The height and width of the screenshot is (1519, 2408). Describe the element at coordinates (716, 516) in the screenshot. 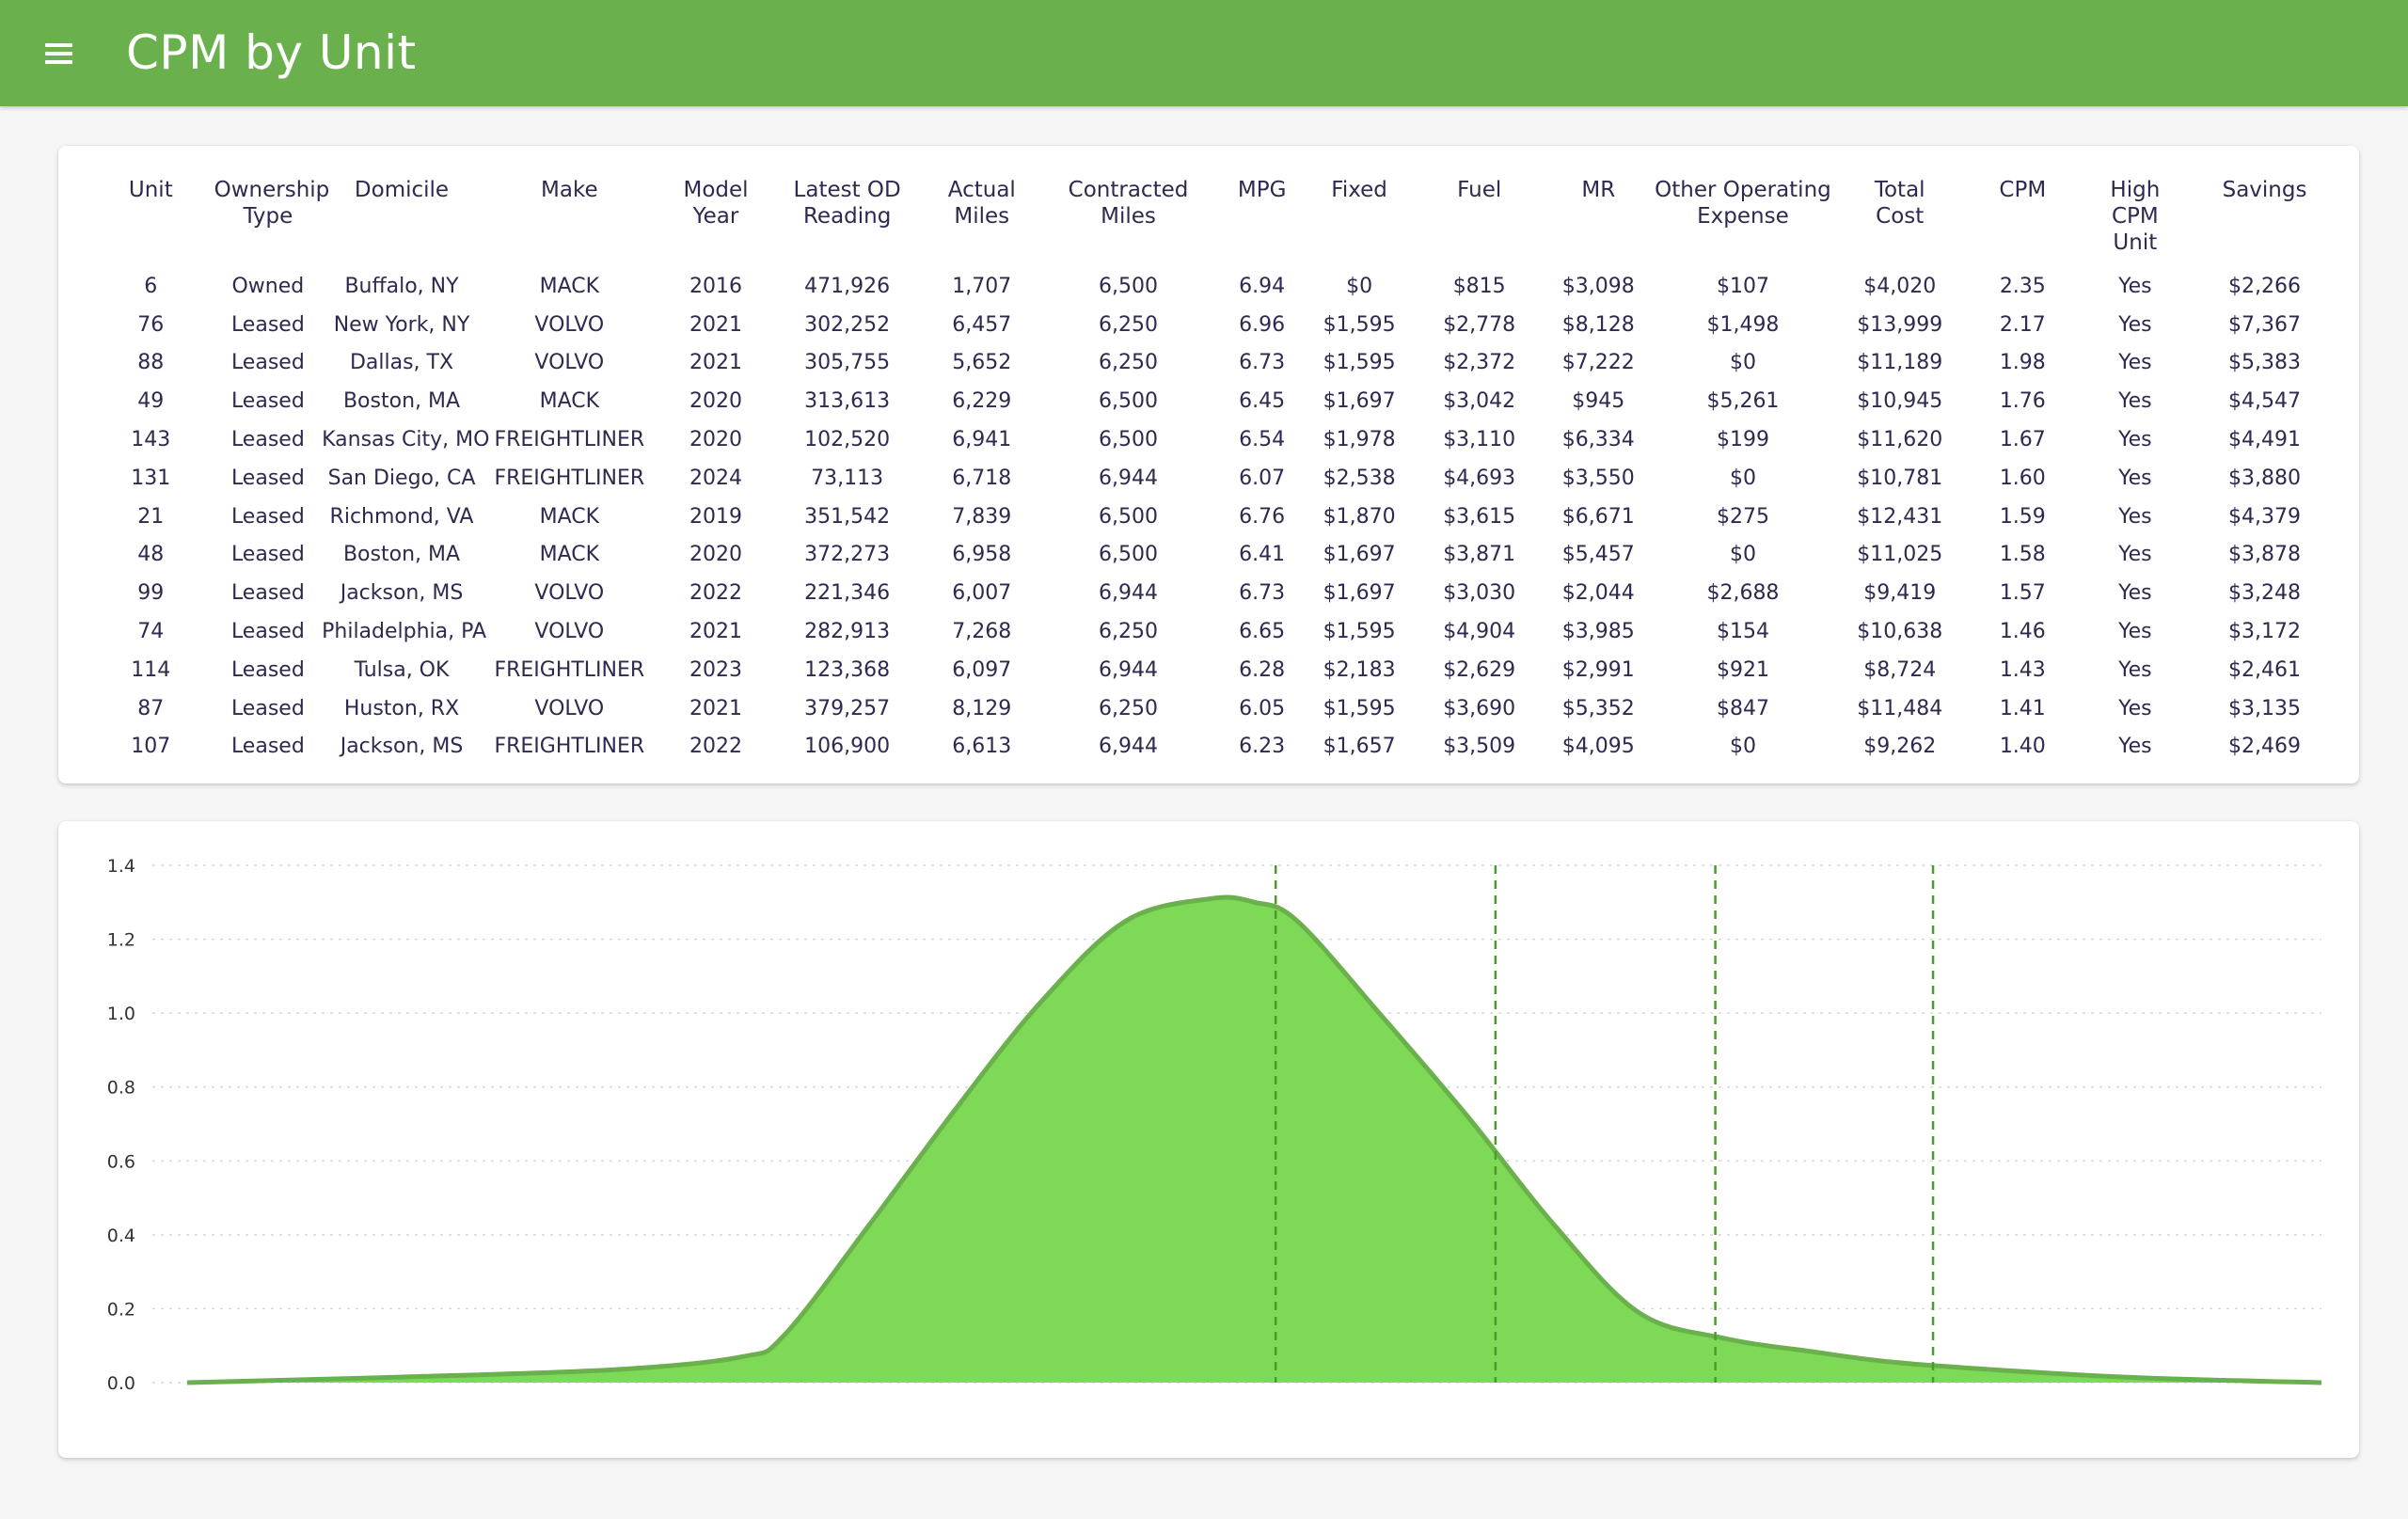

I see `table-cell: 2019` at that location.